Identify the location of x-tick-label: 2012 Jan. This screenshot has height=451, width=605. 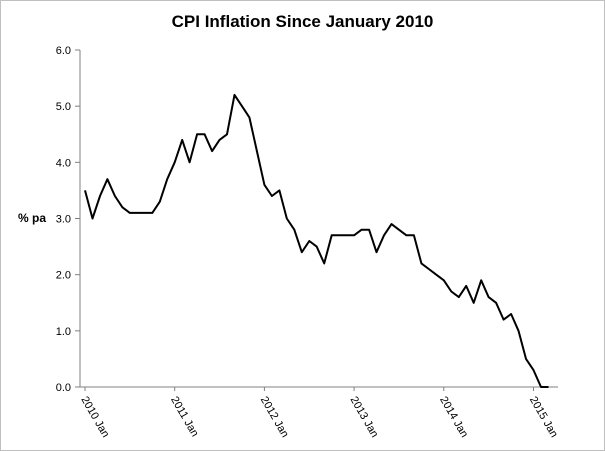
(274, 417).